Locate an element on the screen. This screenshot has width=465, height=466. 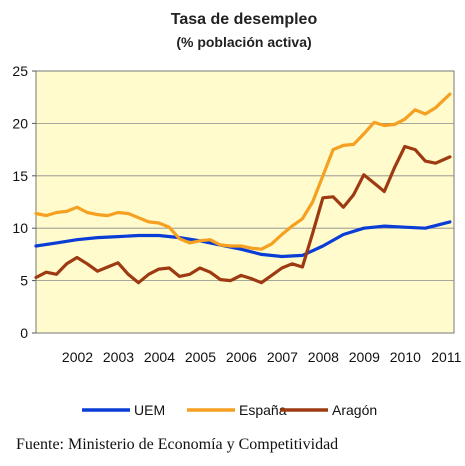
x-axis: 2002 2003 2004 2005 2006 2007 2008 2009 2010 2011 is located at coordinates (262, 357).